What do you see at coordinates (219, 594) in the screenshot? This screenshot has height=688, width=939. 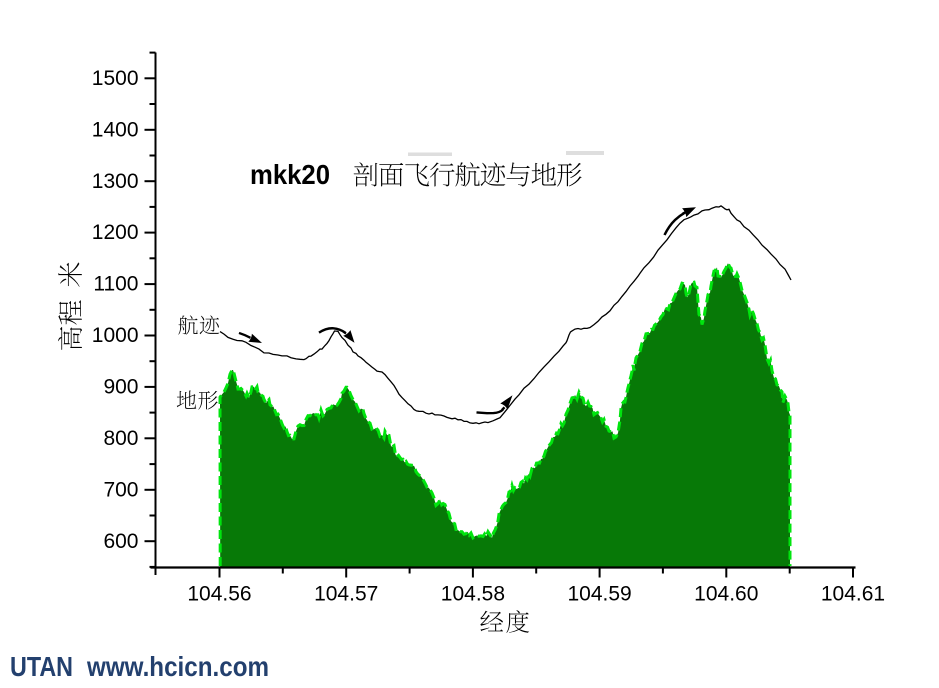 I see `svg-text: 104.56` at bounding box center [219, 594].